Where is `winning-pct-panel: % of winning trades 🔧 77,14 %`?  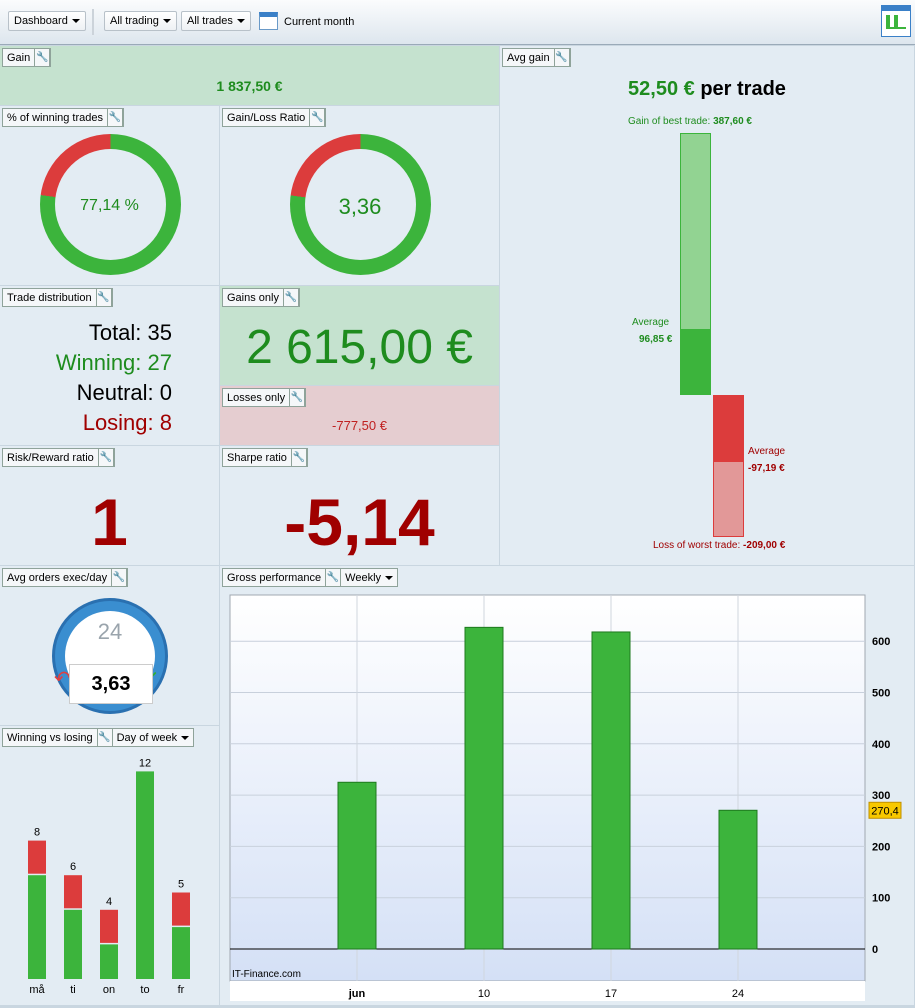
winning-pct-panel: % of winning trades 🔧 77,14 % is located at coordinates (110, 196).